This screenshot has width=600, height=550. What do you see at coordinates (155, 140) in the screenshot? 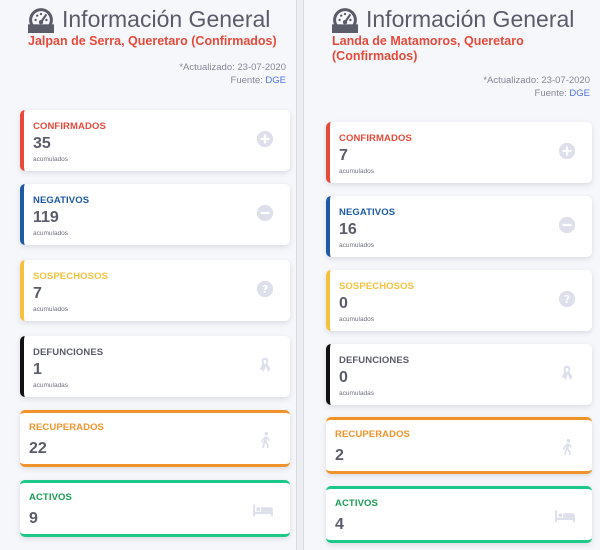
I see `card-confirmados: CONFIRMADOS 35 acumulados` at bounding box center [155, 140].